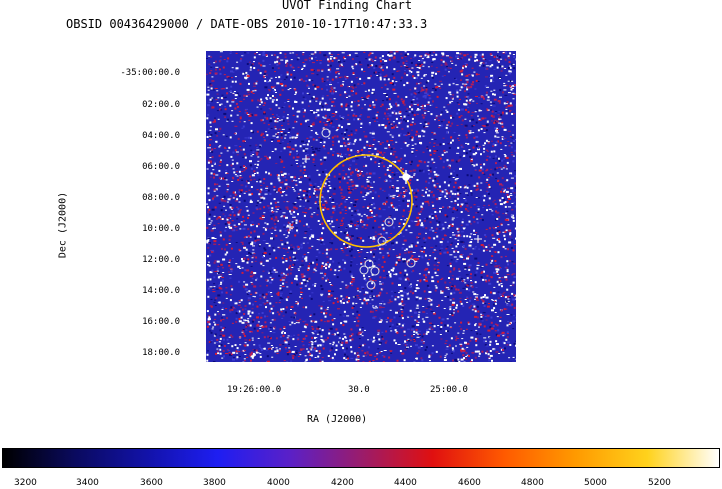 This screenshot has width=722, height=489. I want to click on ra-tick-label: 25:00.0, so click(449, 390).